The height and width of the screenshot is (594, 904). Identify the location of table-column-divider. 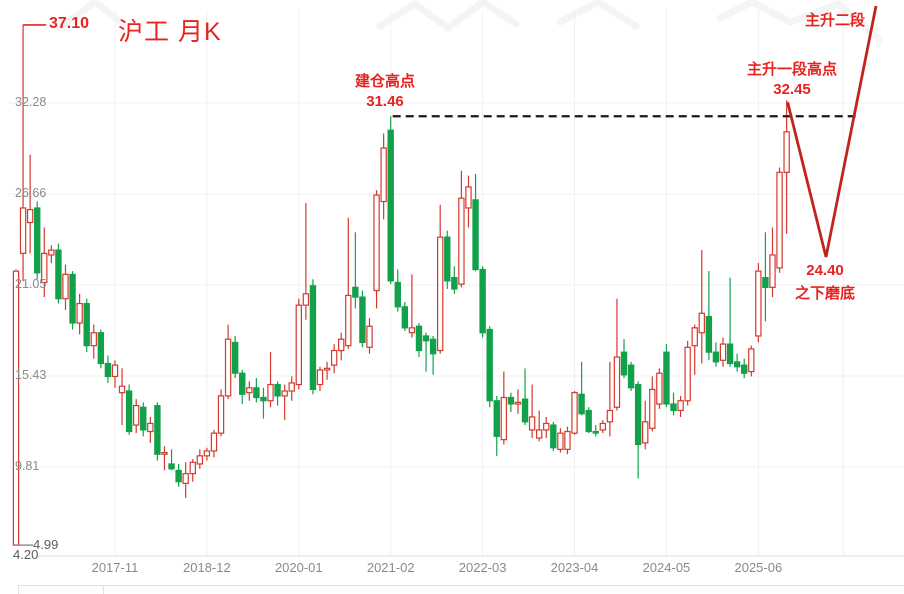
(103, 590).